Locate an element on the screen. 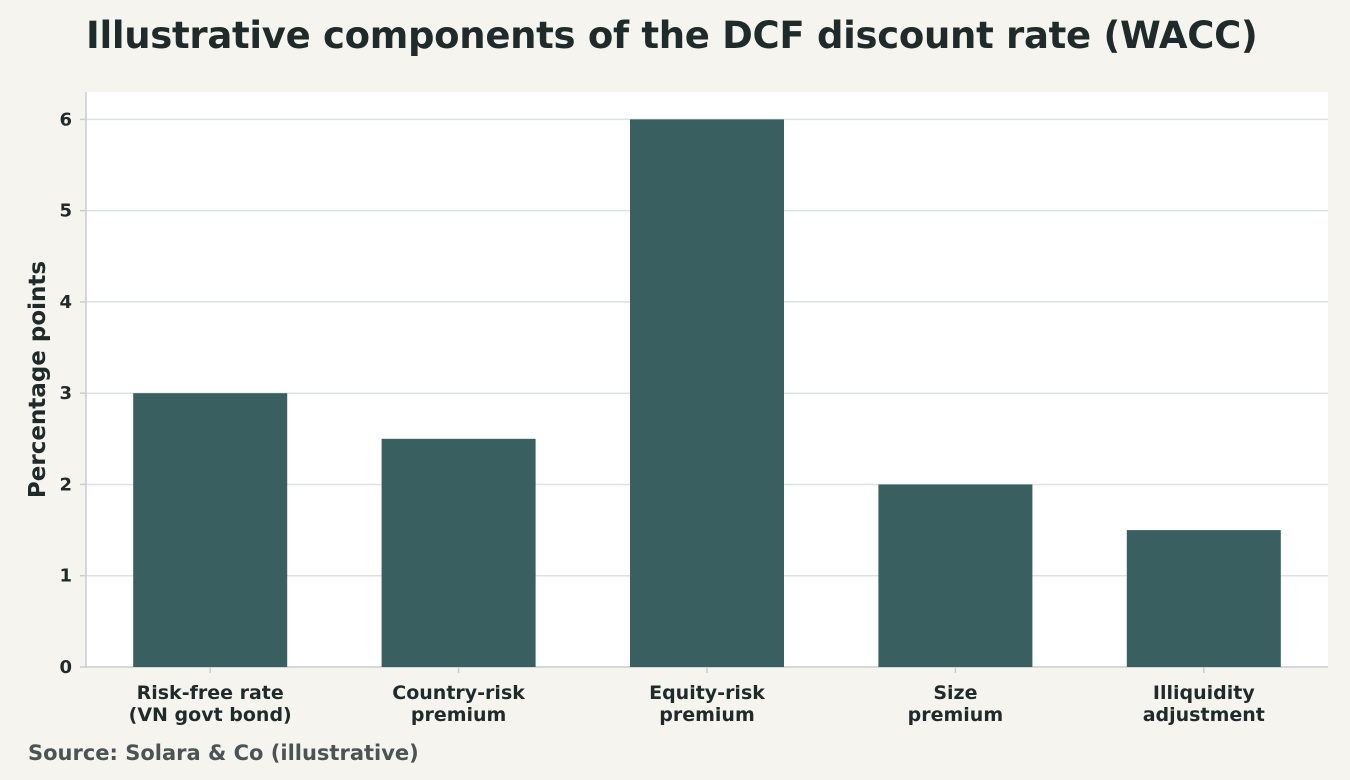  x-tick-label: Illiquidity is located at coordinates (1204, 693).